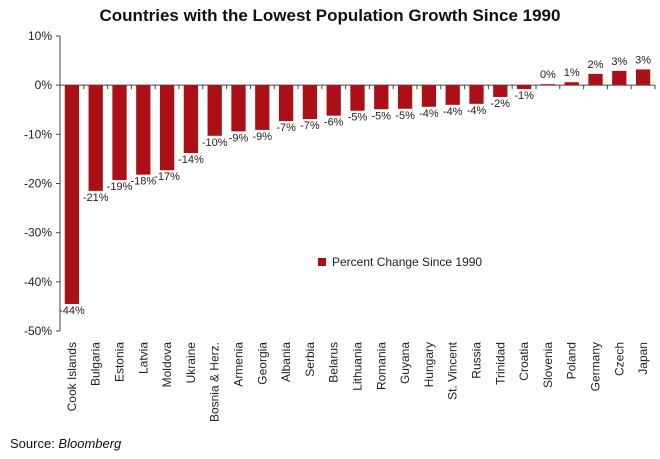 Image resolution: width=660 pixels, height=459 pixels. What do you see at coordinates (453, 370) in the screenshot?
I see `category-label: St. Vincent` at bounding box center [453, 370].